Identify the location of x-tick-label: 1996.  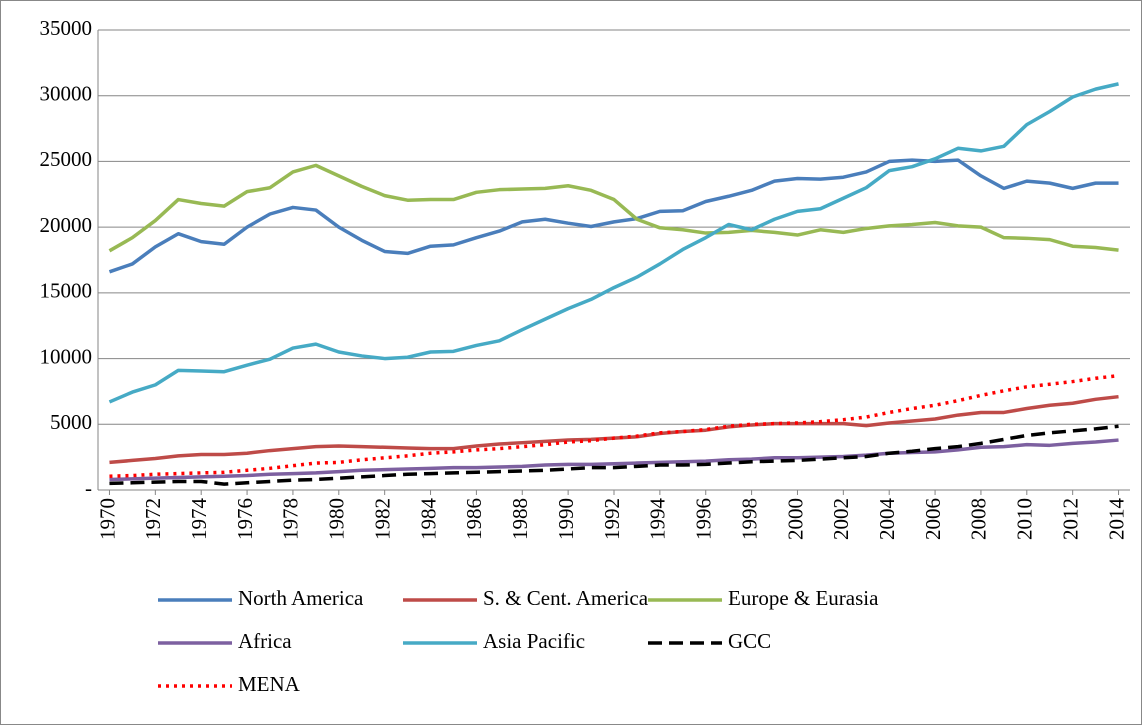
(704, 519).